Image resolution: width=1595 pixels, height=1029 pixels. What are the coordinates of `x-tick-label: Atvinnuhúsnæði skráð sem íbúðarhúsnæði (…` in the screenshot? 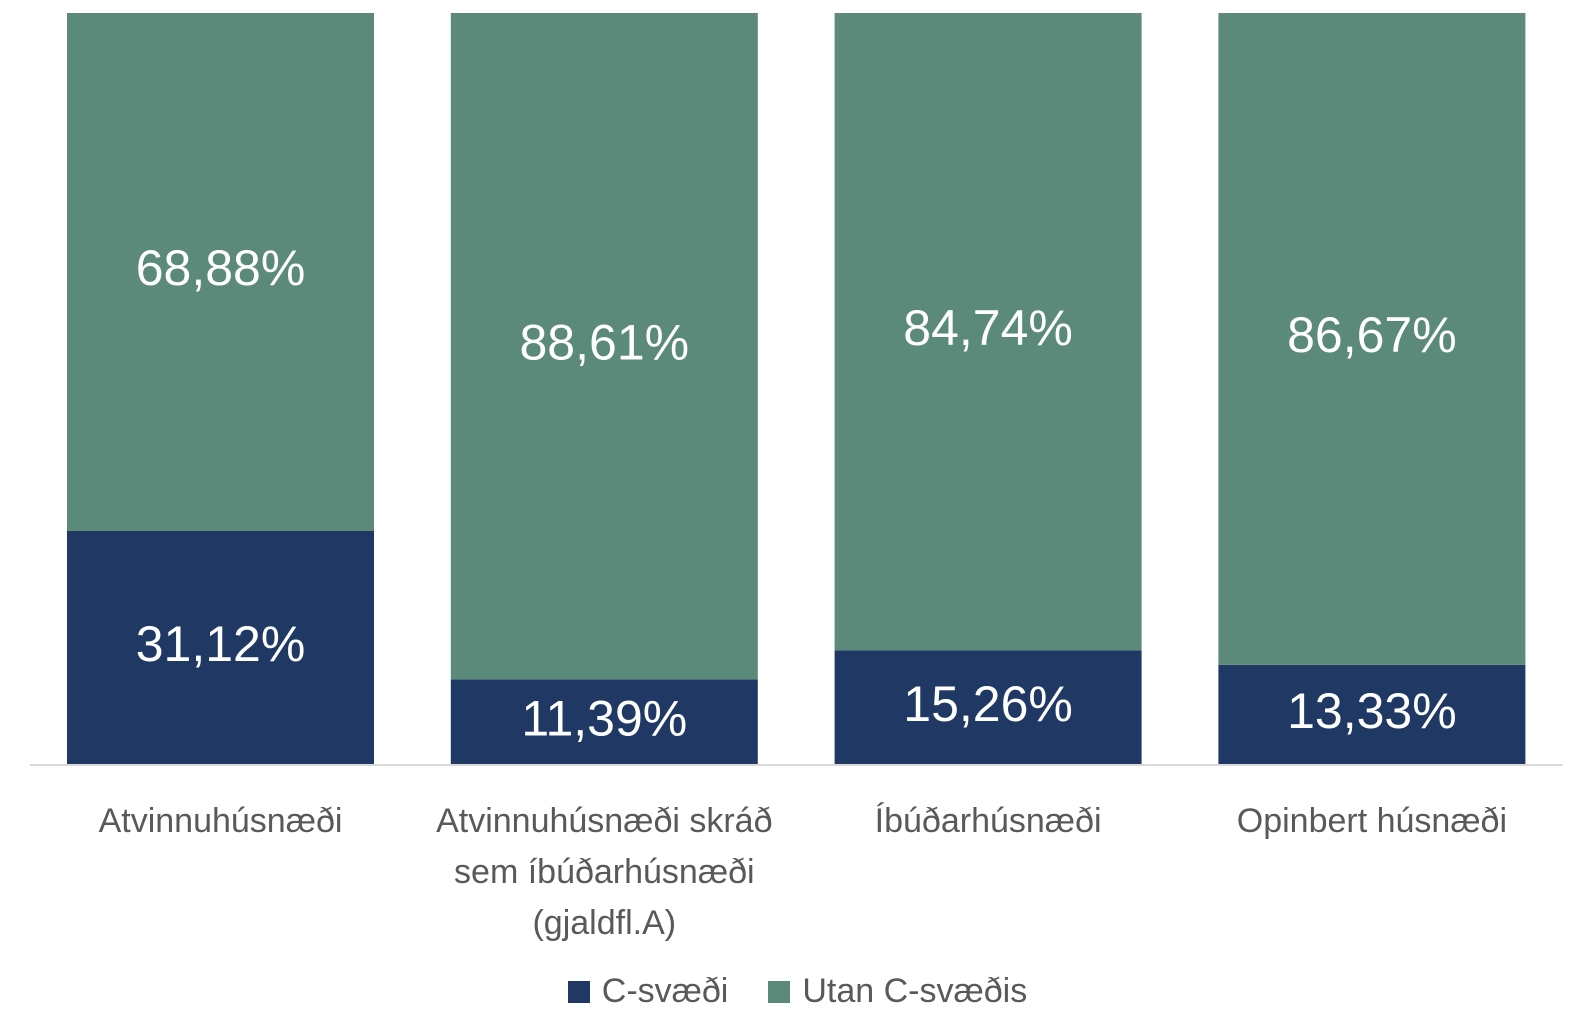 It's located at (604, 872).